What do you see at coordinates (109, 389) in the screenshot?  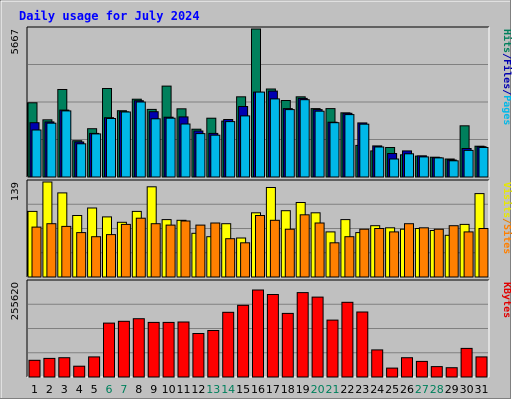 I see `x-tick-label-day-6: 6` at bounding box center [109, 389].